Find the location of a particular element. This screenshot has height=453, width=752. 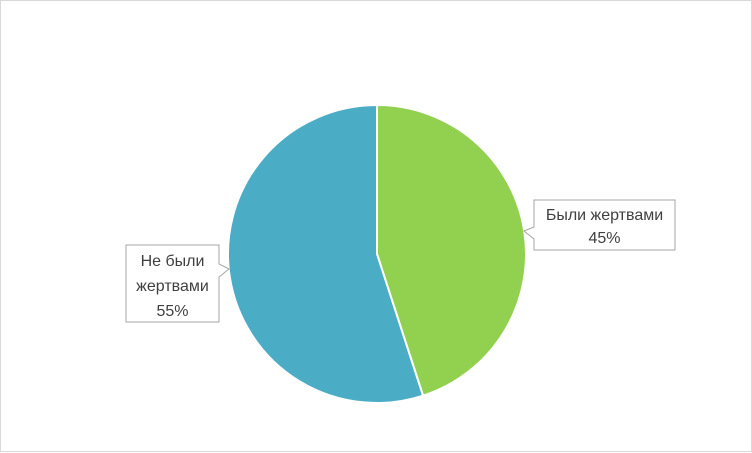

data-label-callout-2: Не были жертвами 55% is located at coordinates (177, 283).